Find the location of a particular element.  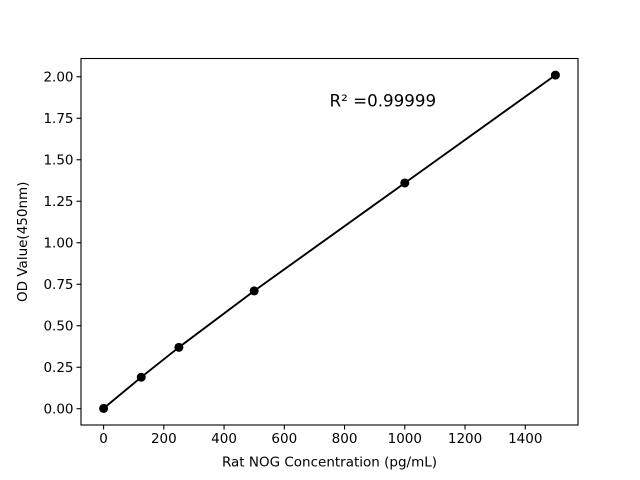

r-squared-annotation: R² =0.99999 is located at coordinates (383, 101).